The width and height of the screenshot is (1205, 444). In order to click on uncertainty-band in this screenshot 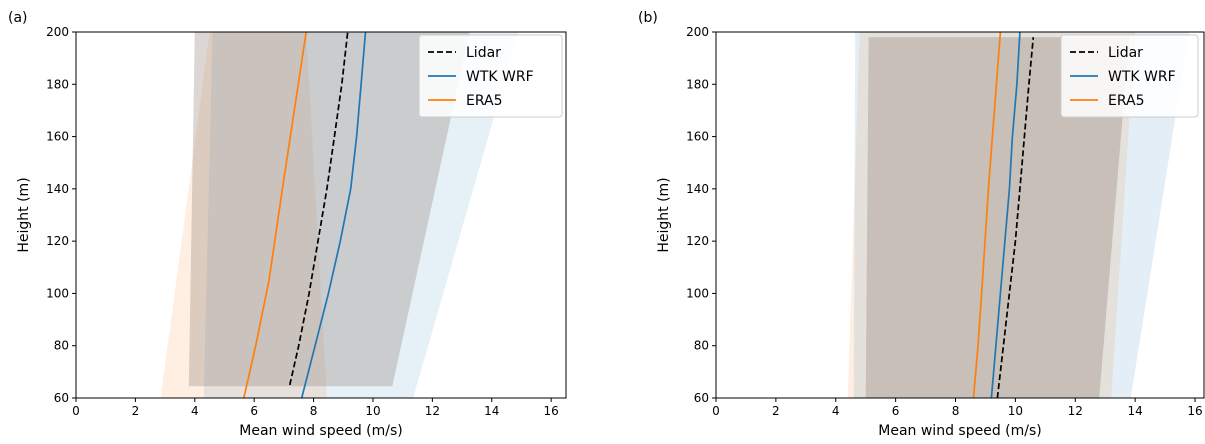, I will do `click(243, 215)`.